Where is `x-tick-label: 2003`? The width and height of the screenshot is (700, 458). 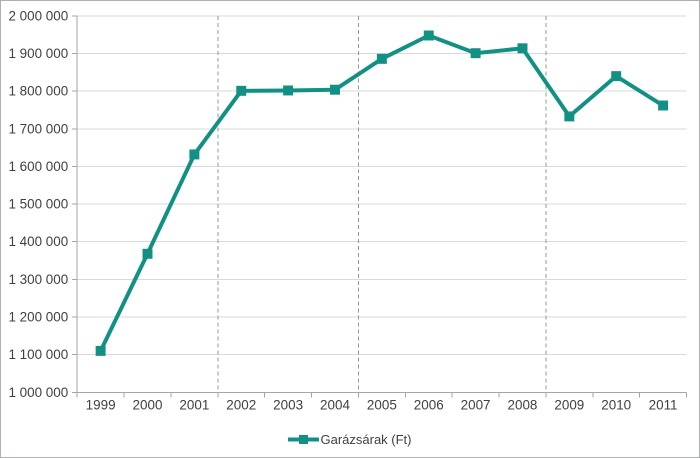
x-tick-label: 2003 is located at coordinates (288, 405).